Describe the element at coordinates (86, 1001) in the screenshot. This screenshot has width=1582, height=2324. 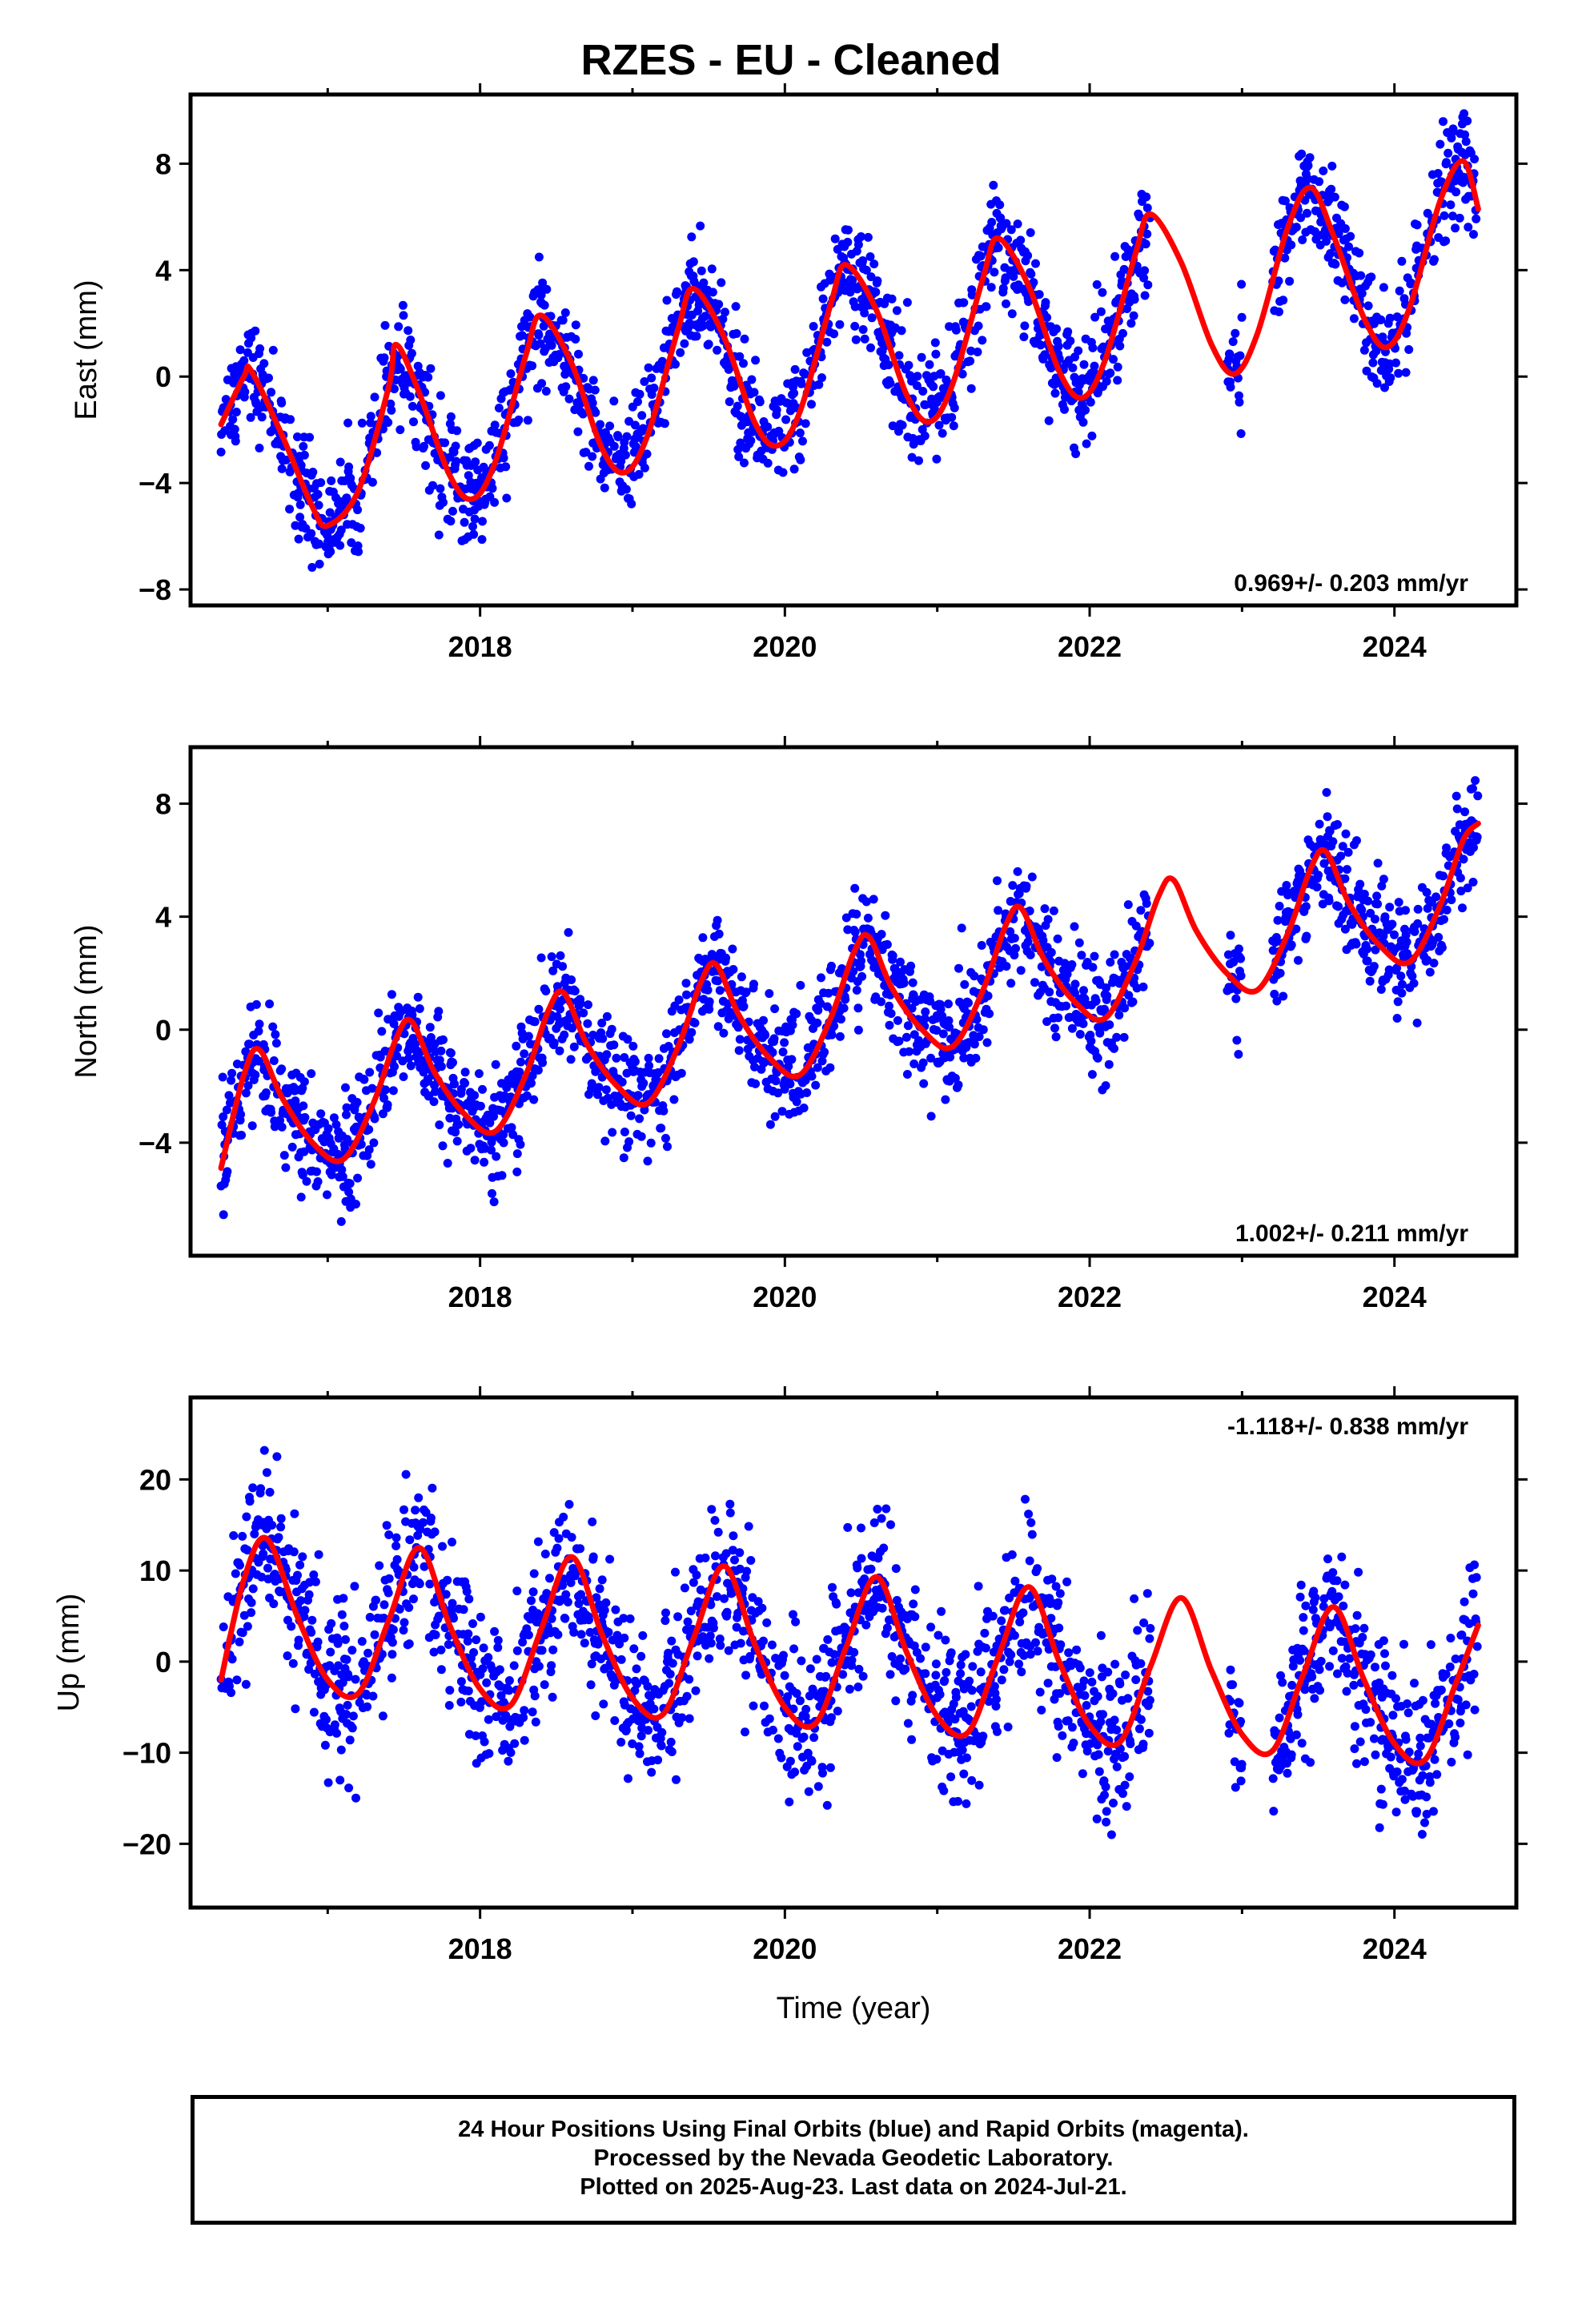
I see `north-ylabel: North (mm)` at that location.